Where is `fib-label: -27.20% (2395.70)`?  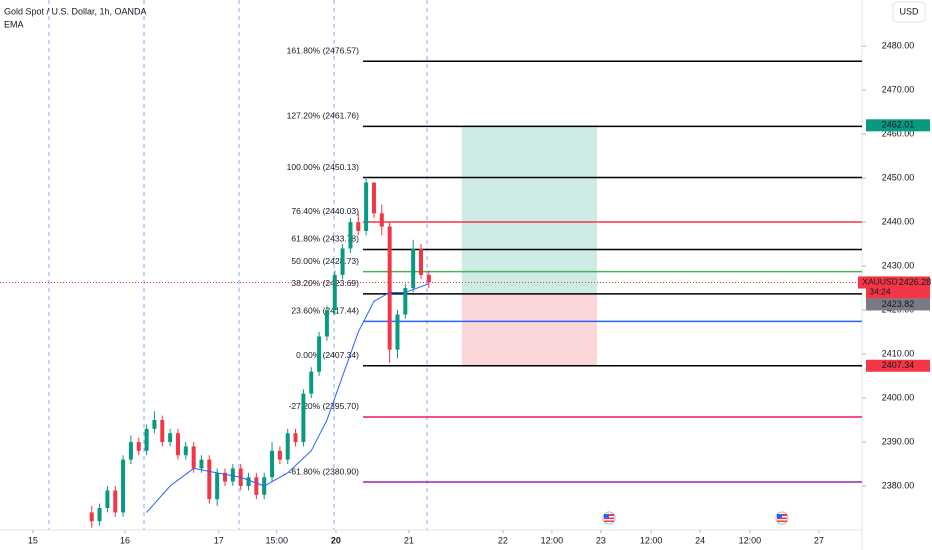
fib-label: -27.20% (2395.70) is located at coordinates (324, 406).